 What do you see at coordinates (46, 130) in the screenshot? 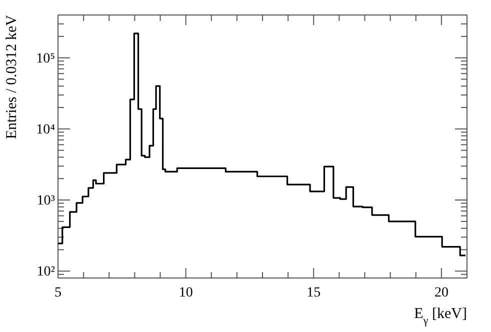
I see `y-tick-label: 10⁴` at bounding box center [46, 130].